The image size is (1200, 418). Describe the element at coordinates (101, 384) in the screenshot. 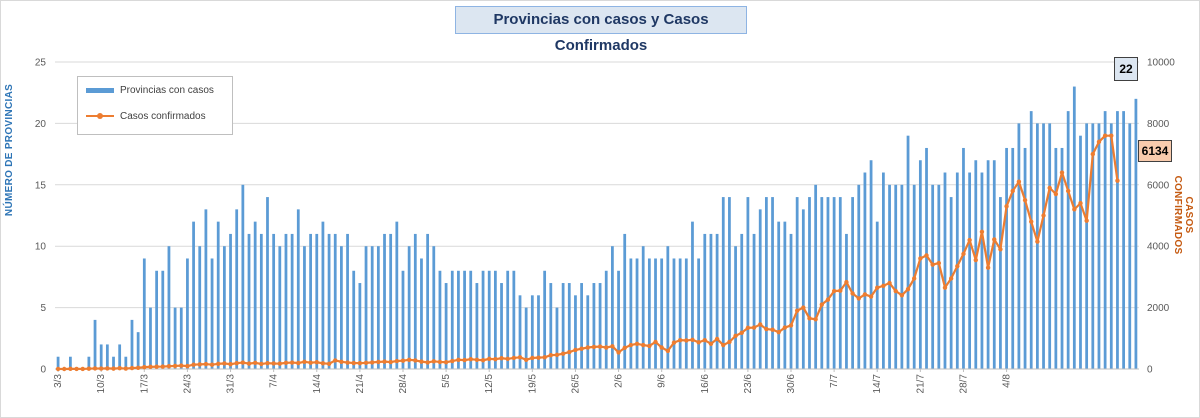

I see `x-tick-label: 10/3` at that location.